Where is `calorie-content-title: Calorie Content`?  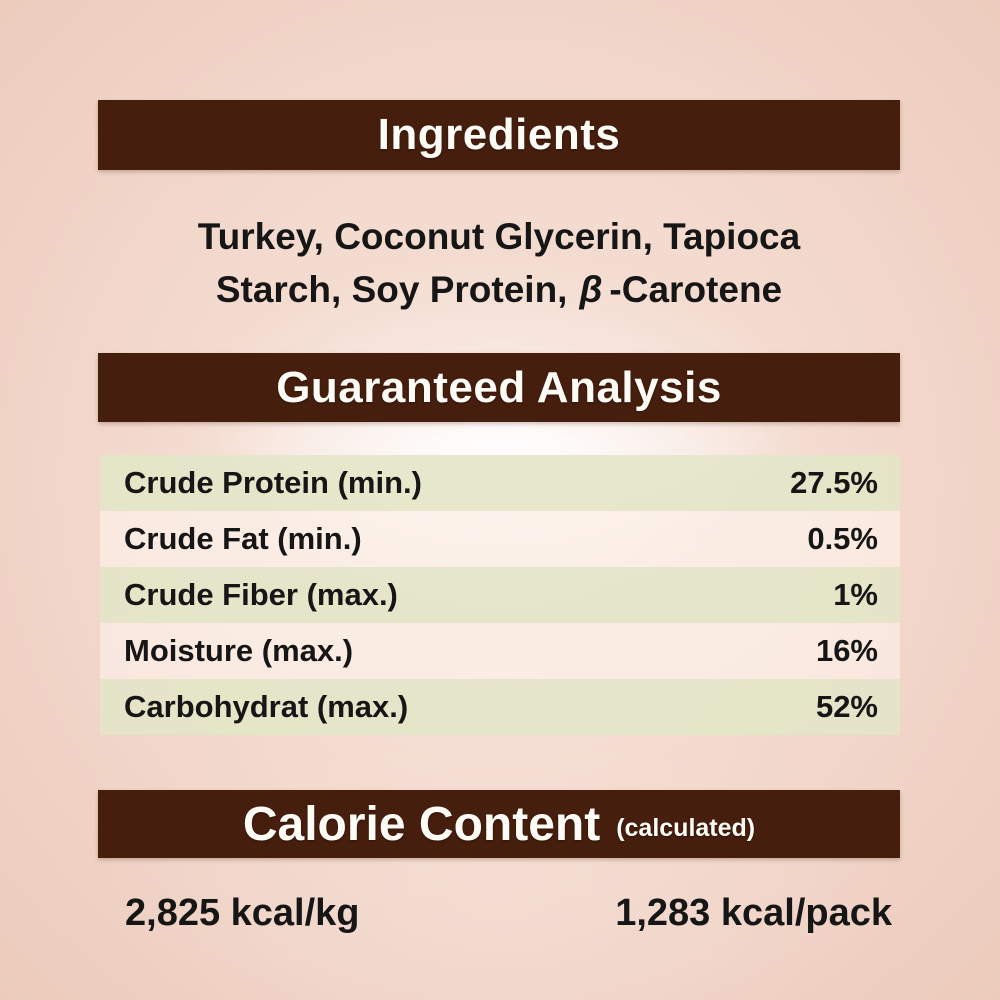 calorie-content-title: Calorie Content is located at coordinates (421, 824).